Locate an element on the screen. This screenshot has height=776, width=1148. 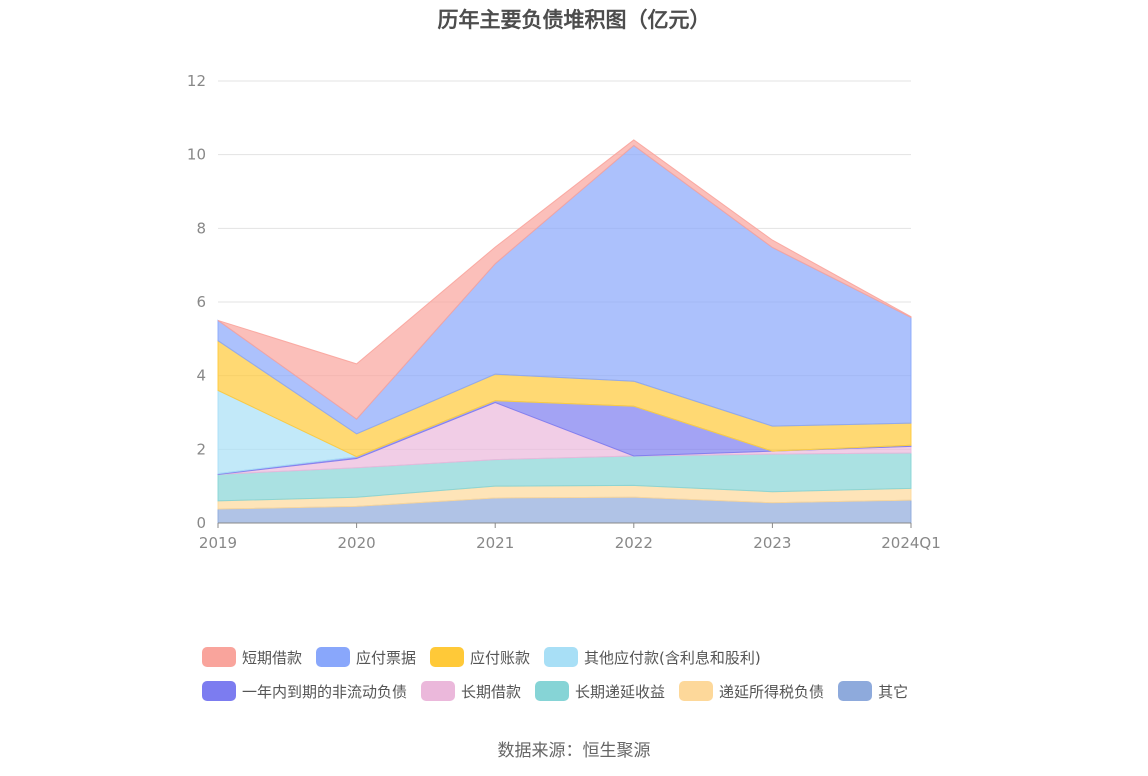
legend-label: 其它 is located at coordinates (893, 691).